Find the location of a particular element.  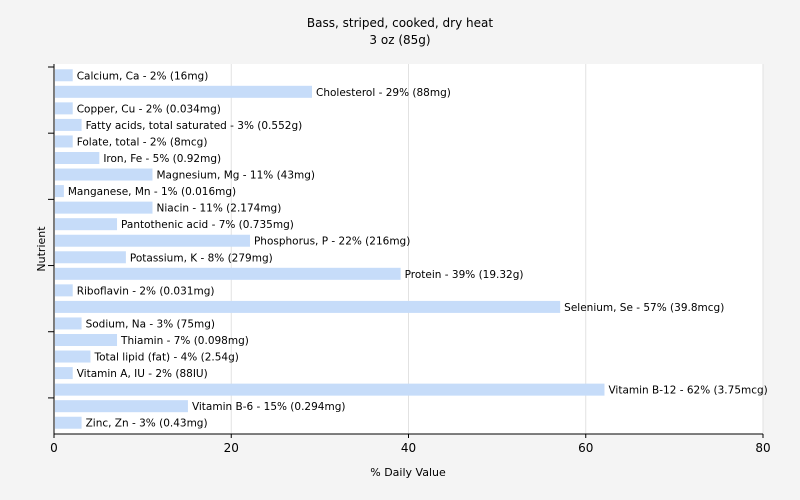

bar-label: Niacin - 11% (2.174mg) is located at coordinates (218, 209).